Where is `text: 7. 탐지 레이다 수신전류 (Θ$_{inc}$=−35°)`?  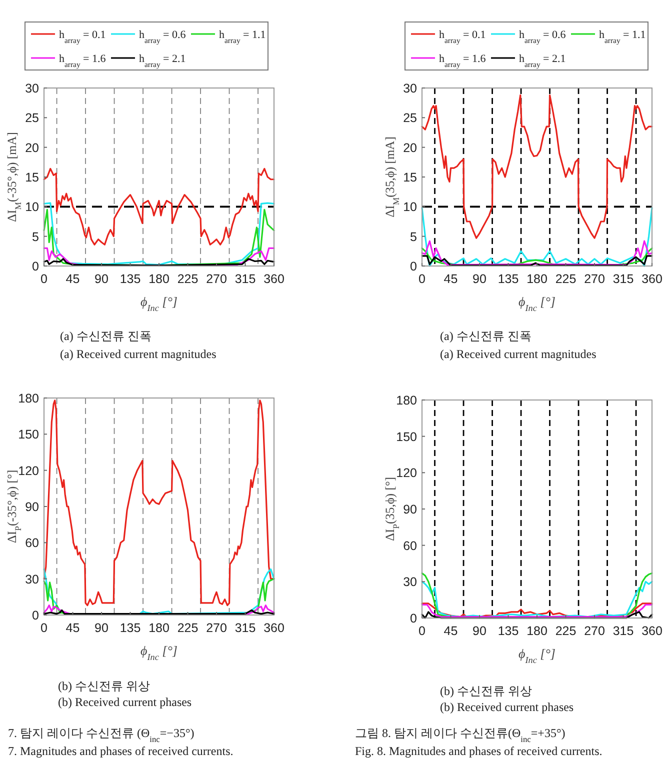 text: 7. 탐지 레이다 수신전류 (Θ$_{inc}$=−35°) is located at coordinates (101, 735).